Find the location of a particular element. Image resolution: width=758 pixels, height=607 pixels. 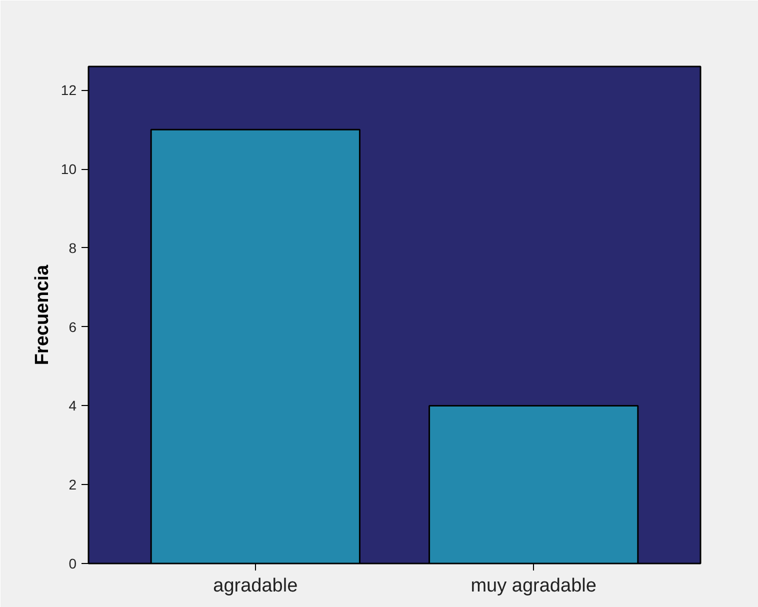

y-tick-label: 2 is located at coordinates (72, 484).